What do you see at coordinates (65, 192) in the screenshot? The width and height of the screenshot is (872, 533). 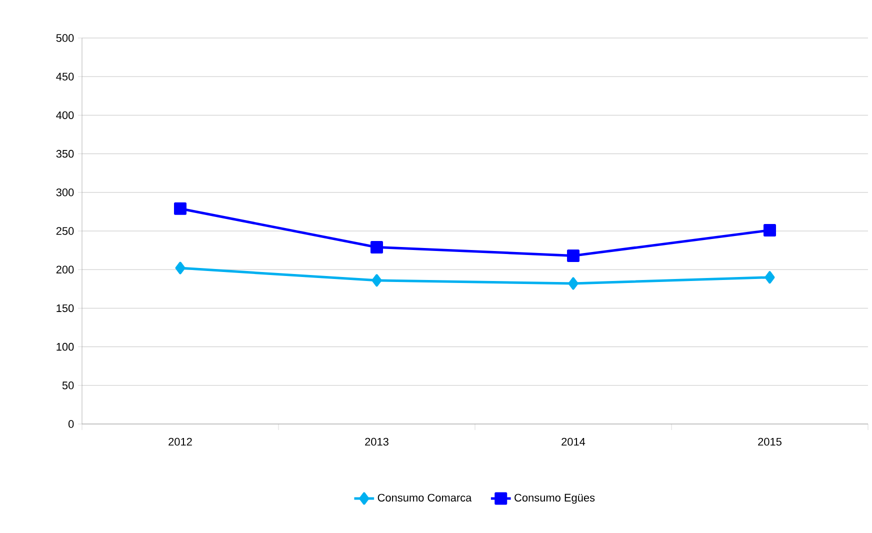 I see `y-tick-label: 300` at bounding box center [65, 192].